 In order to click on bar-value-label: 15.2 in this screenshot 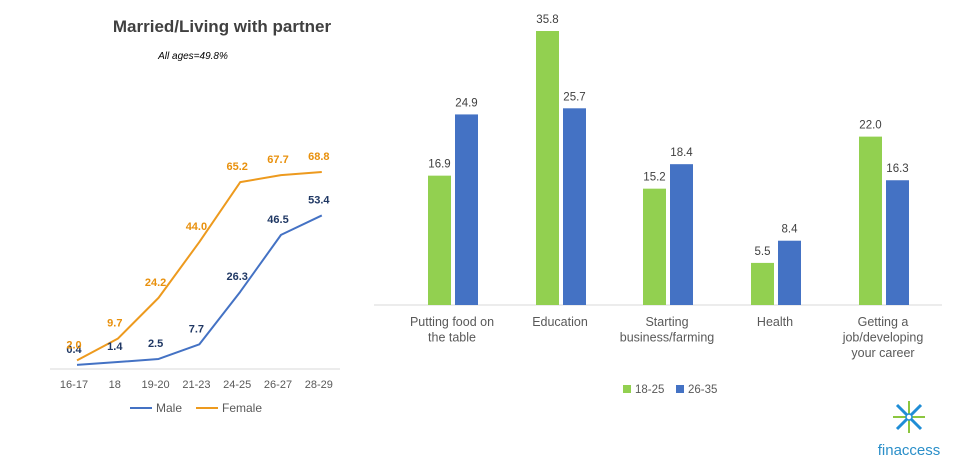, I will do `click(654, 178)`.